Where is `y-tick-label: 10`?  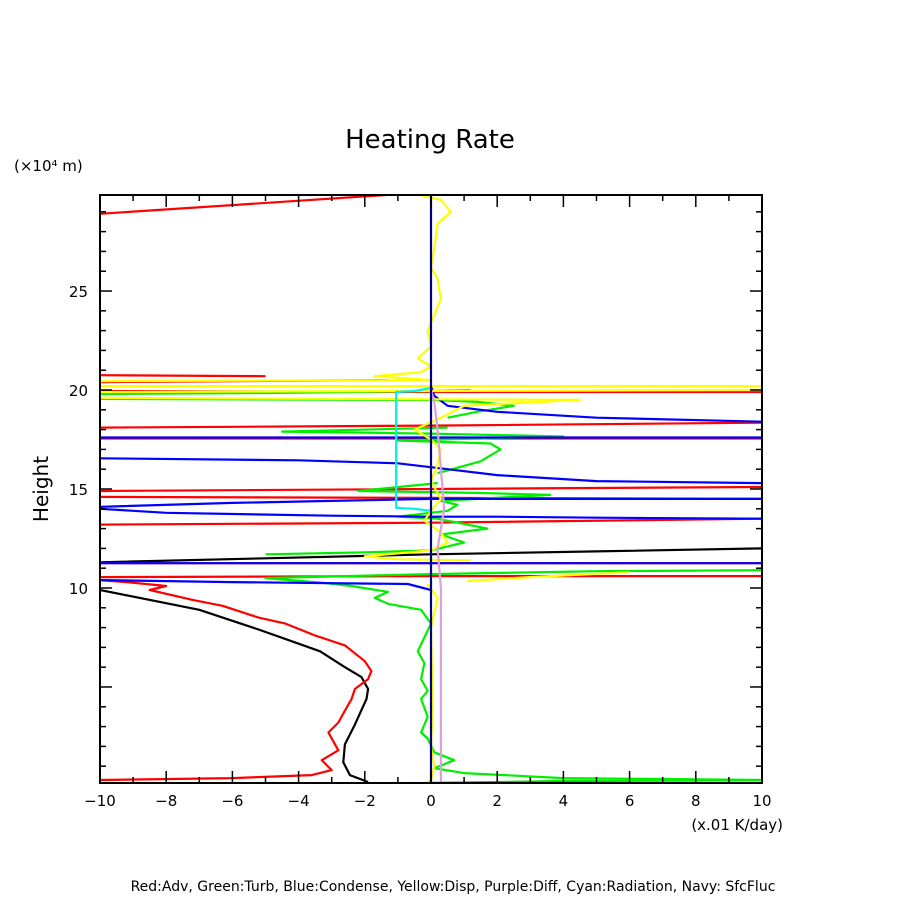
y-tick-label: 10 is located at coordinates (78, 589).